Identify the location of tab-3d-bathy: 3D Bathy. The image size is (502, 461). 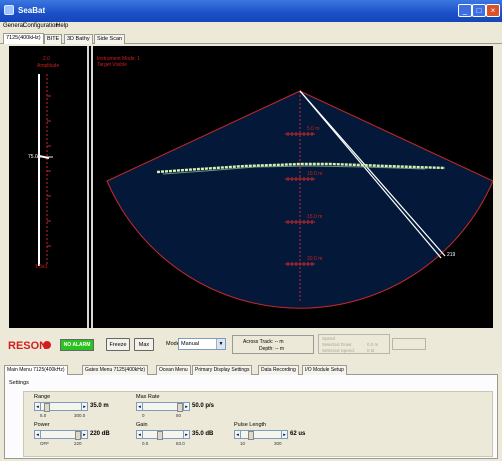
(78, 39).